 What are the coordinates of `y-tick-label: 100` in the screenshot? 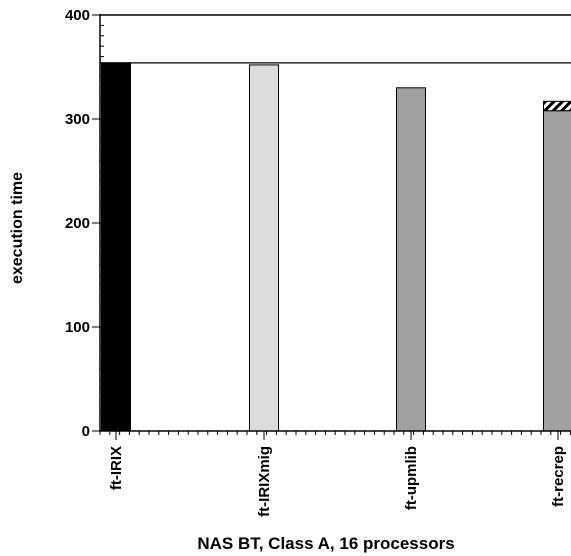 It's located at (77, 327).